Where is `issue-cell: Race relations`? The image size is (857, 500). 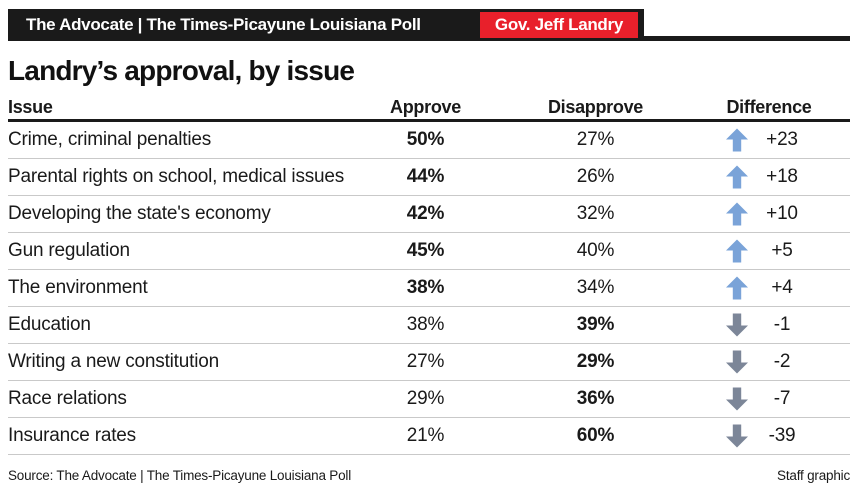 issue-cell: Race relations is located at coordinates (67, 398).